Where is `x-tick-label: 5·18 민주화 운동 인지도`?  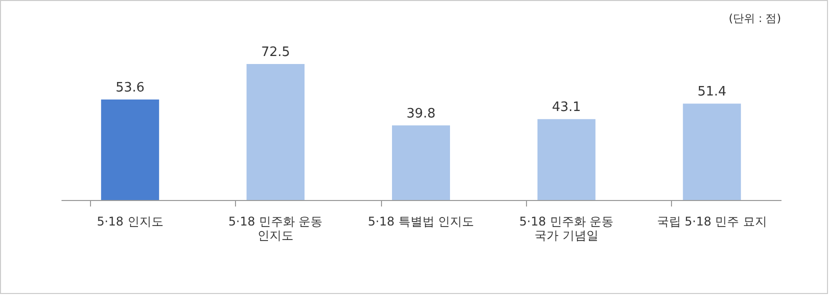 x-tick-label: 5·18 민주화 운동 인지도 is located at coordinates (275, 228).